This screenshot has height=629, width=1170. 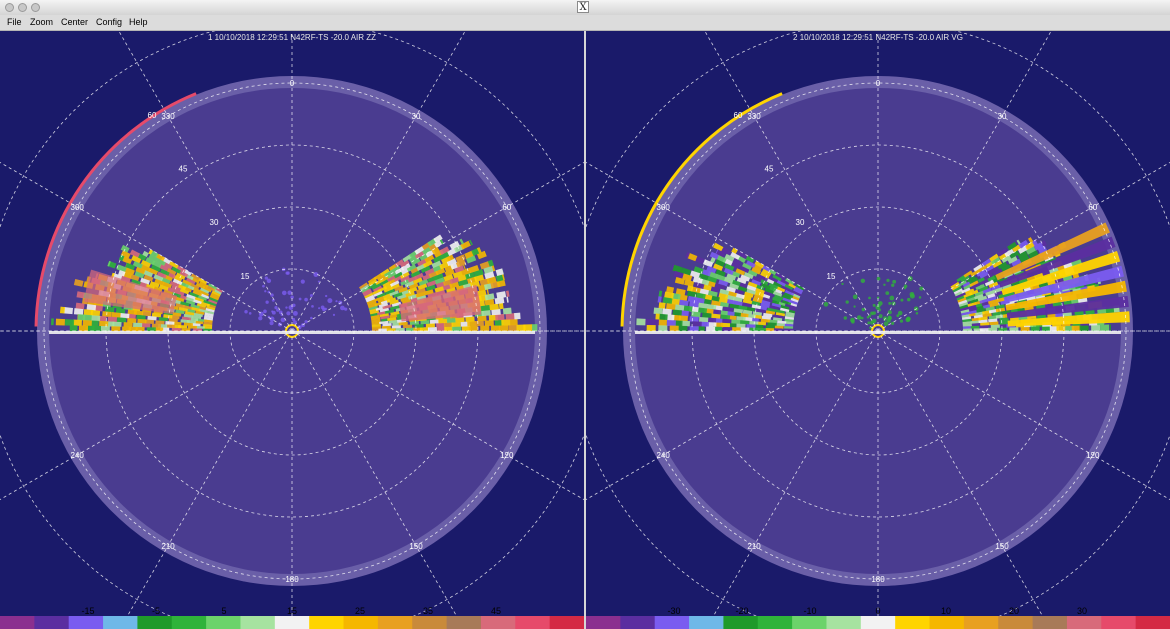 I want to click on colorbar-tick-label: -15, so click(x=88, y=611).